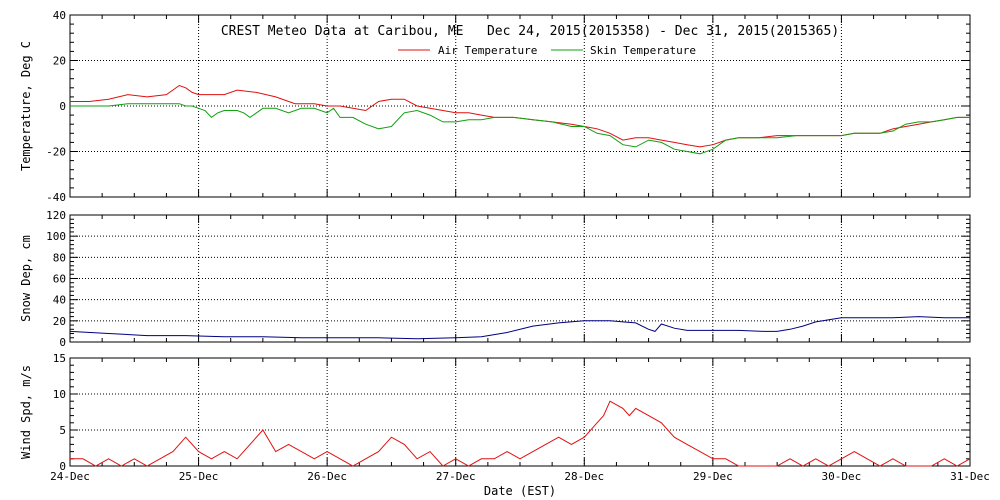  Describe the element at coordinates (59, 279) in the screenshot. I see `snow-depth-y-tick-label: 60` at that location.